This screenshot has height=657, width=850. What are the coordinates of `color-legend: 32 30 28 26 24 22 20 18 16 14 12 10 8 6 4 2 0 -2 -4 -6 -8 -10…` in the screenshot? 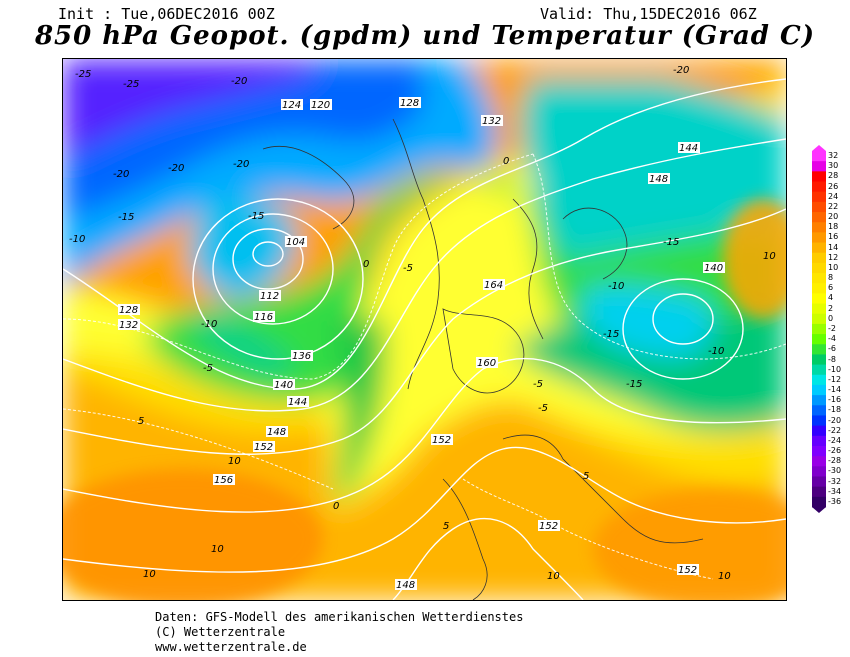 It's located at (831, 330).